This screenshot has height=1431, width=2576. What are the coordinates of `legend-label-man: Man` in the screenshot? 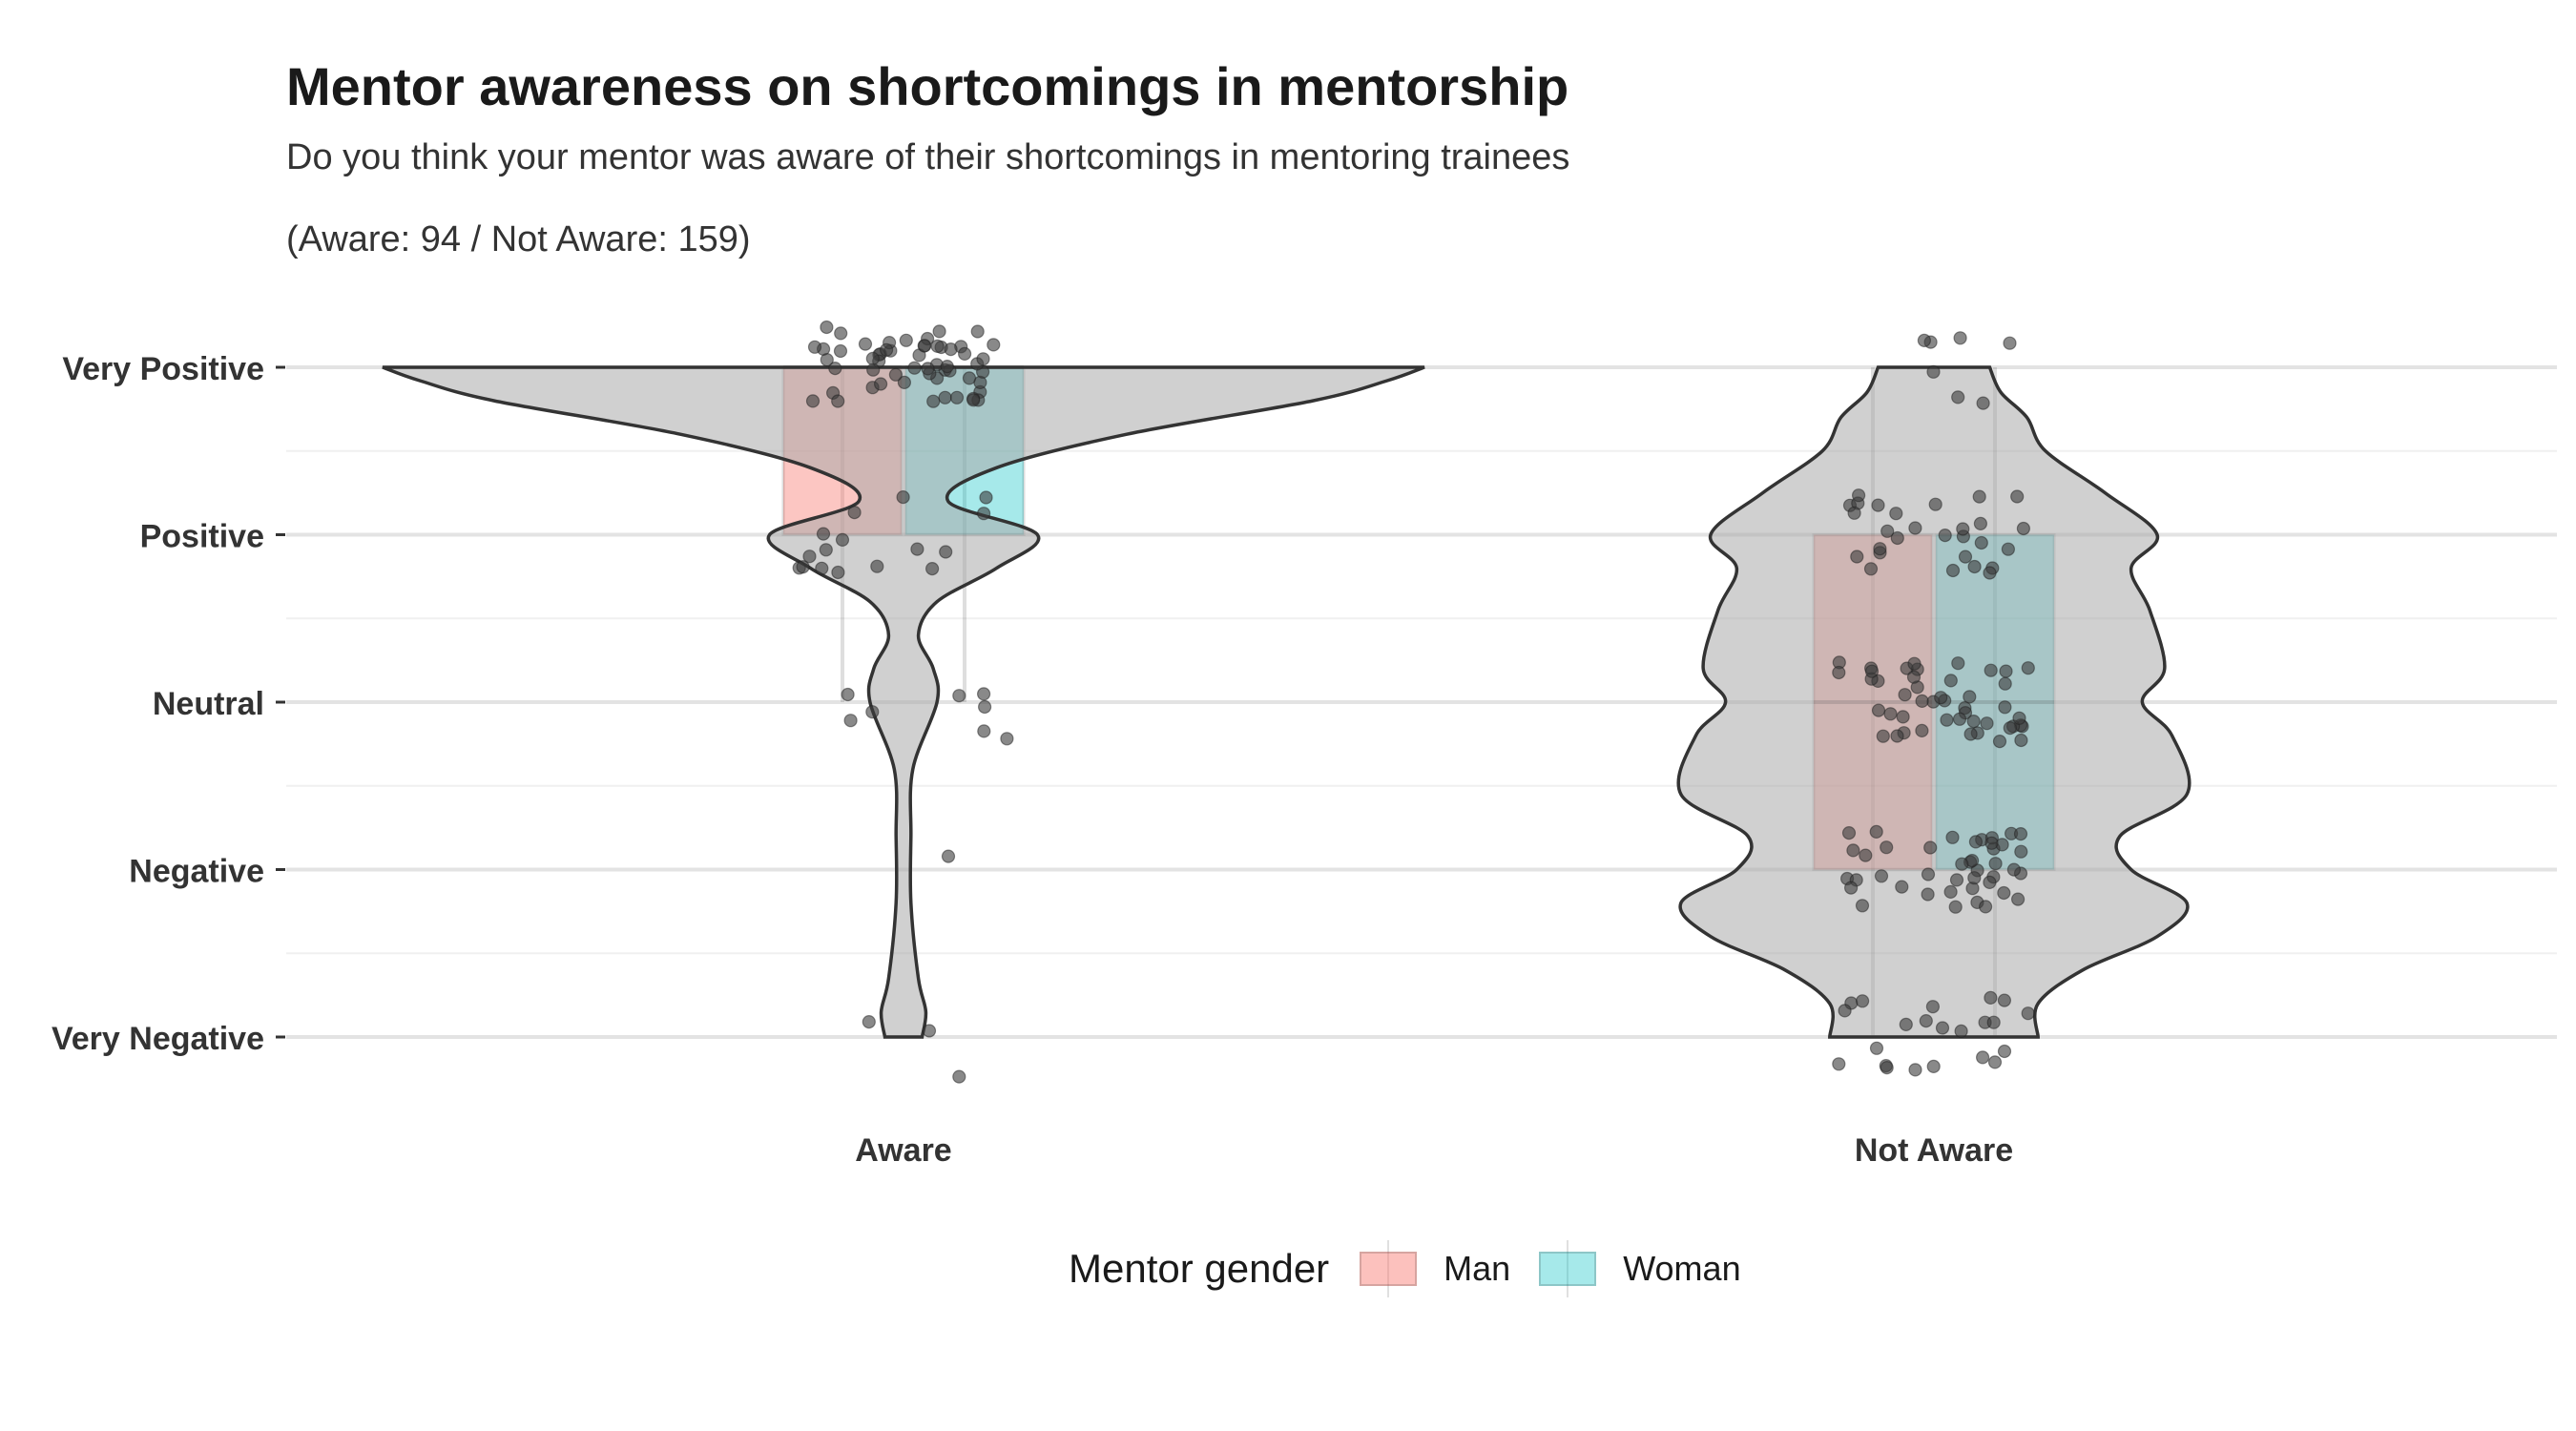 It's located at (1477, 1268).